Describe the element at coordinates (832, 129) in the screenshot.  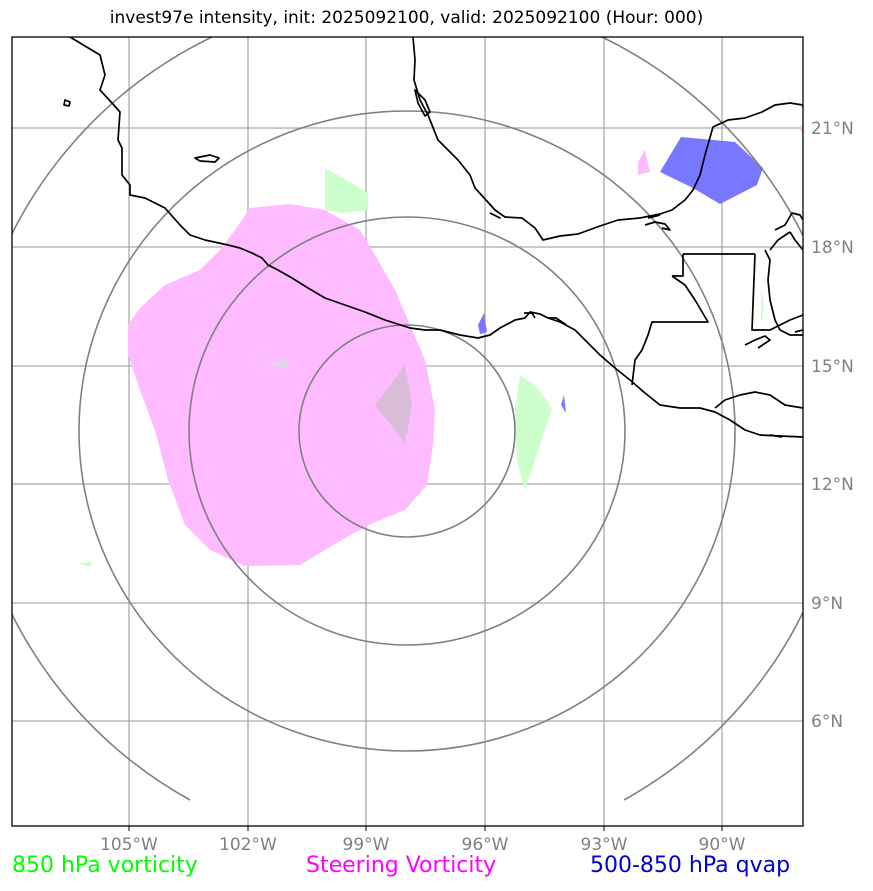
I see `lat-label-21: 21°N` at that location.